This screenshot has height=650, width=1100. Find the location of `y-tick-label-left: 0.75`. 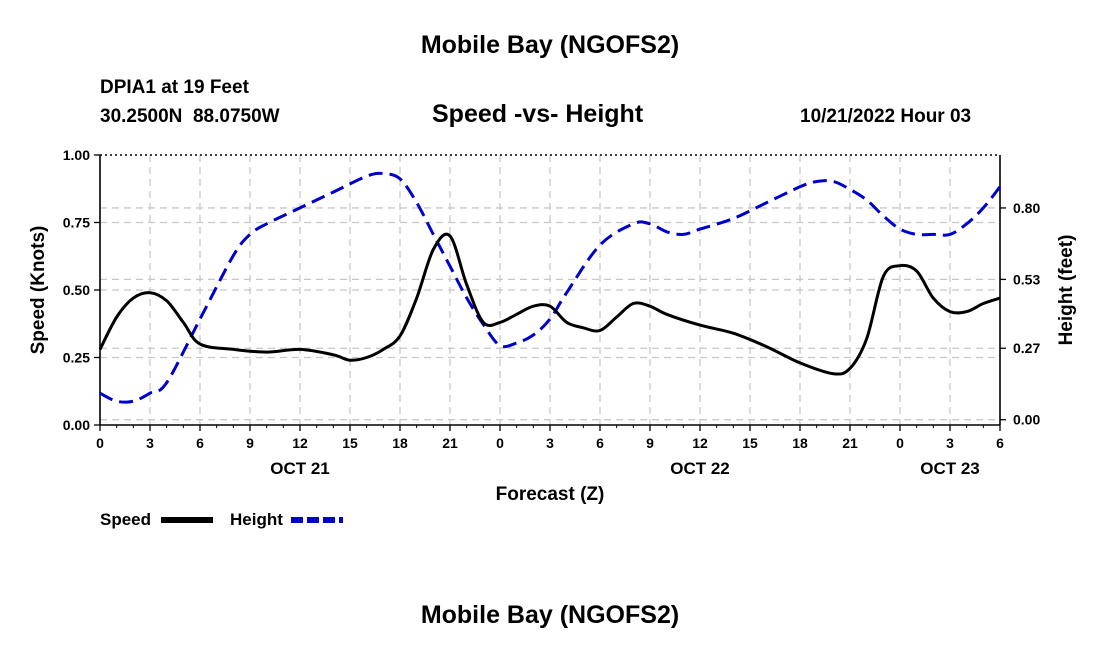

y-tick-label-left: 0.75 is located at coordinates (76, 223).